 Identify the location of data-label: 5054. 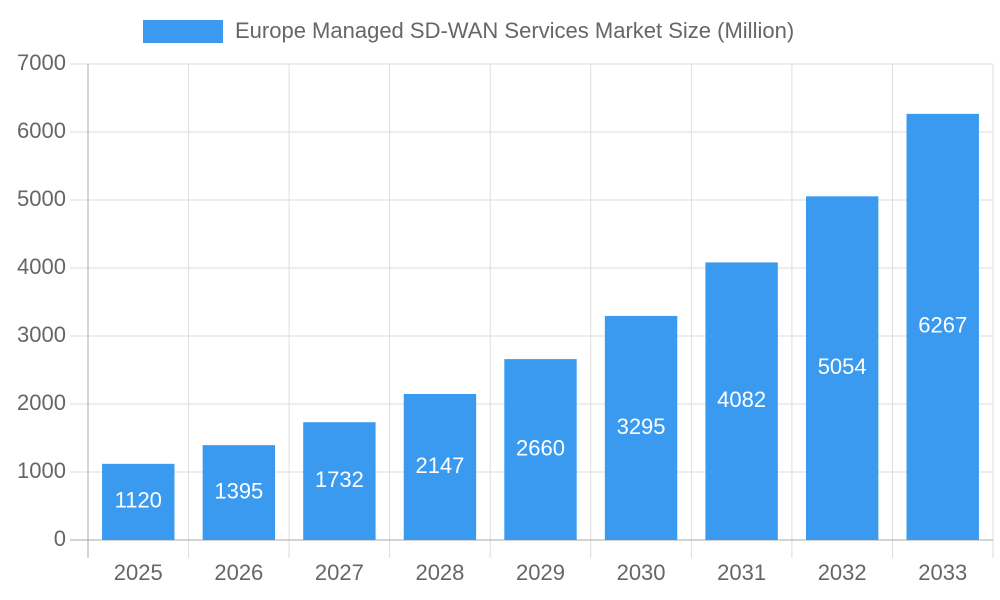
(842, 366).